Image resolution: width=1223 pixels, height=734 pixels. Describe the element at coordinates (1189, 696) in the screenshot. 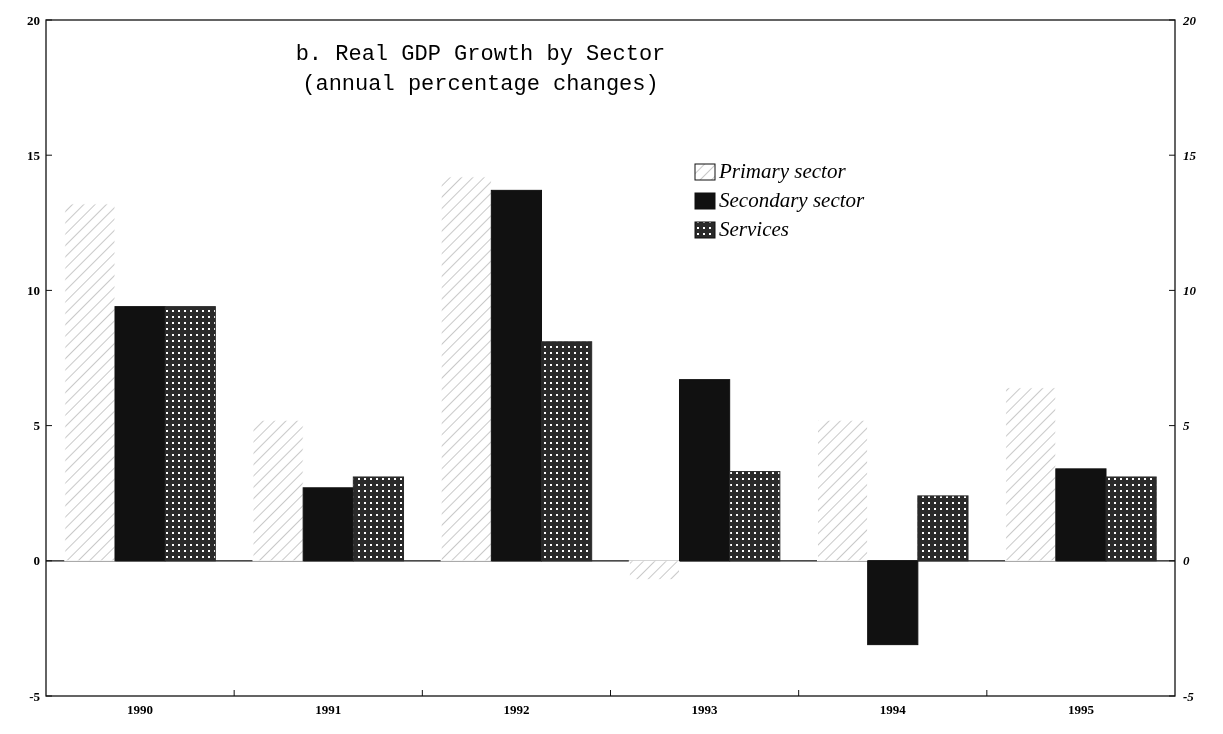

I see `y2-tick-label: -5` at that location.